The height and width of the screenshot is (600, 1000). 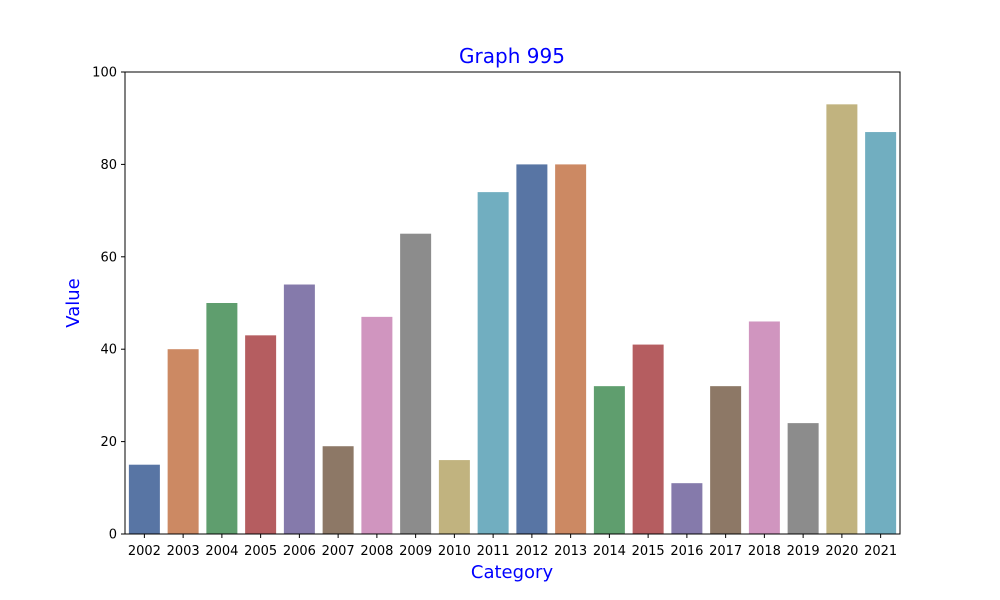 I want to click on bar-2014, so click(x=609, y=460).